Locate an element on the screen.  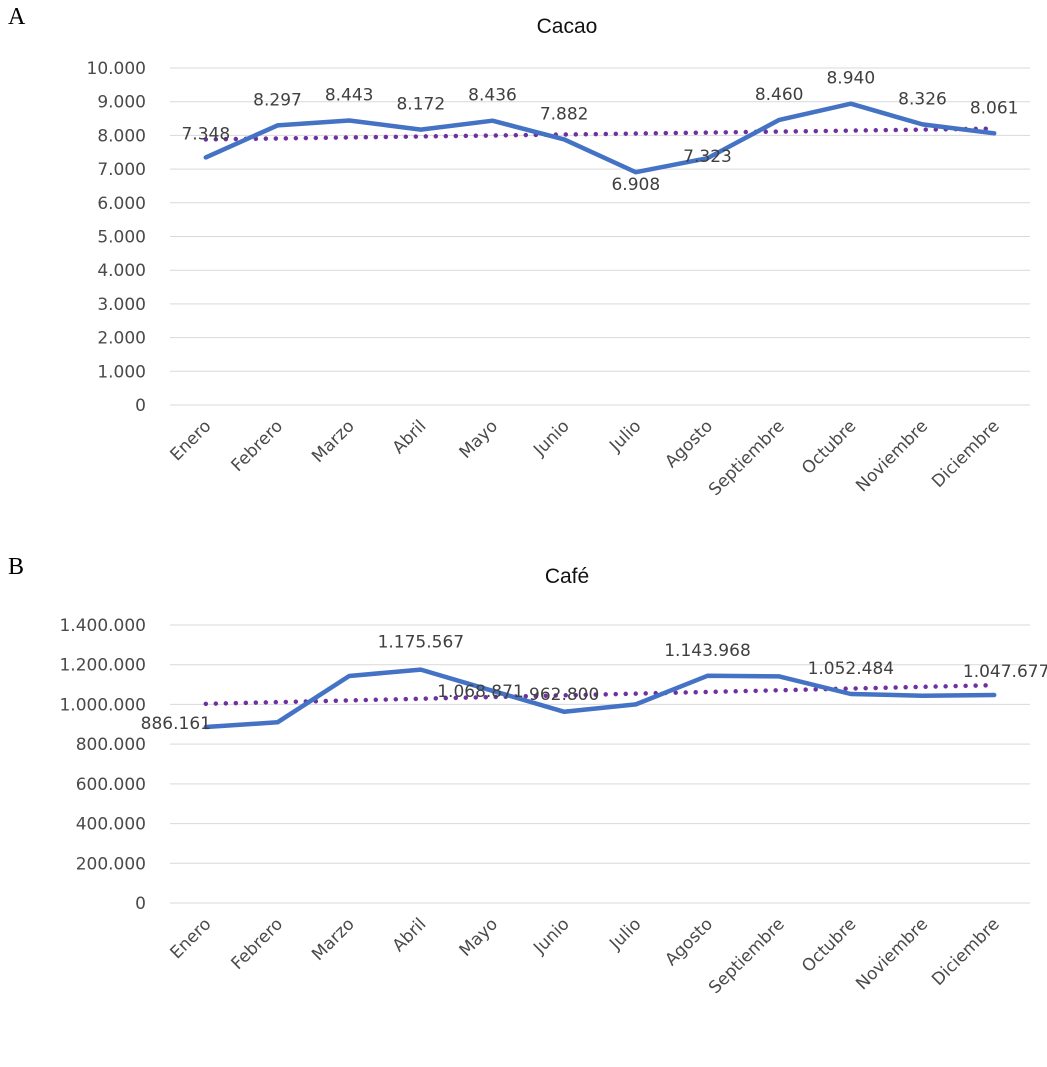
cacao-y-tick-label: 0 is located at coordinates (140, 406).